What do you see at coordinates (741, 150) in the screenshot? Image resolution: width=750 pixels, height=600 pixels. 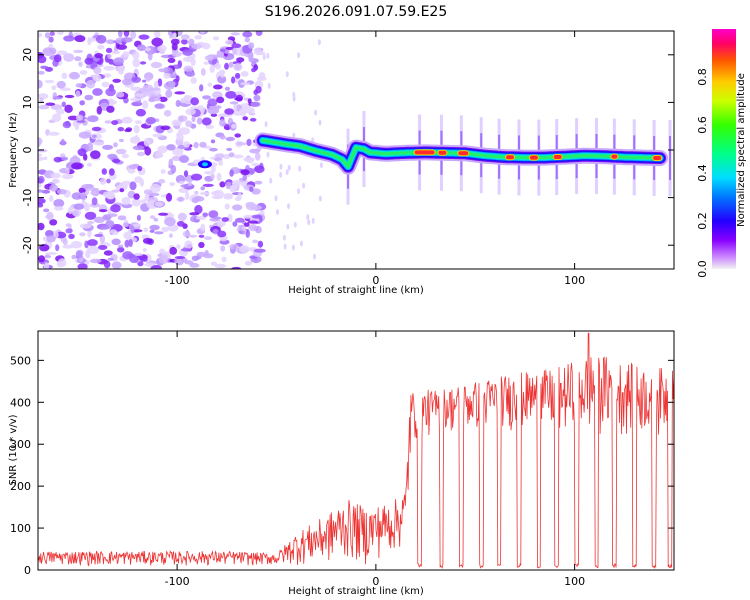 I see `colorbar-label: Normalized spectral amplitude` at bounding box center [741, 150].